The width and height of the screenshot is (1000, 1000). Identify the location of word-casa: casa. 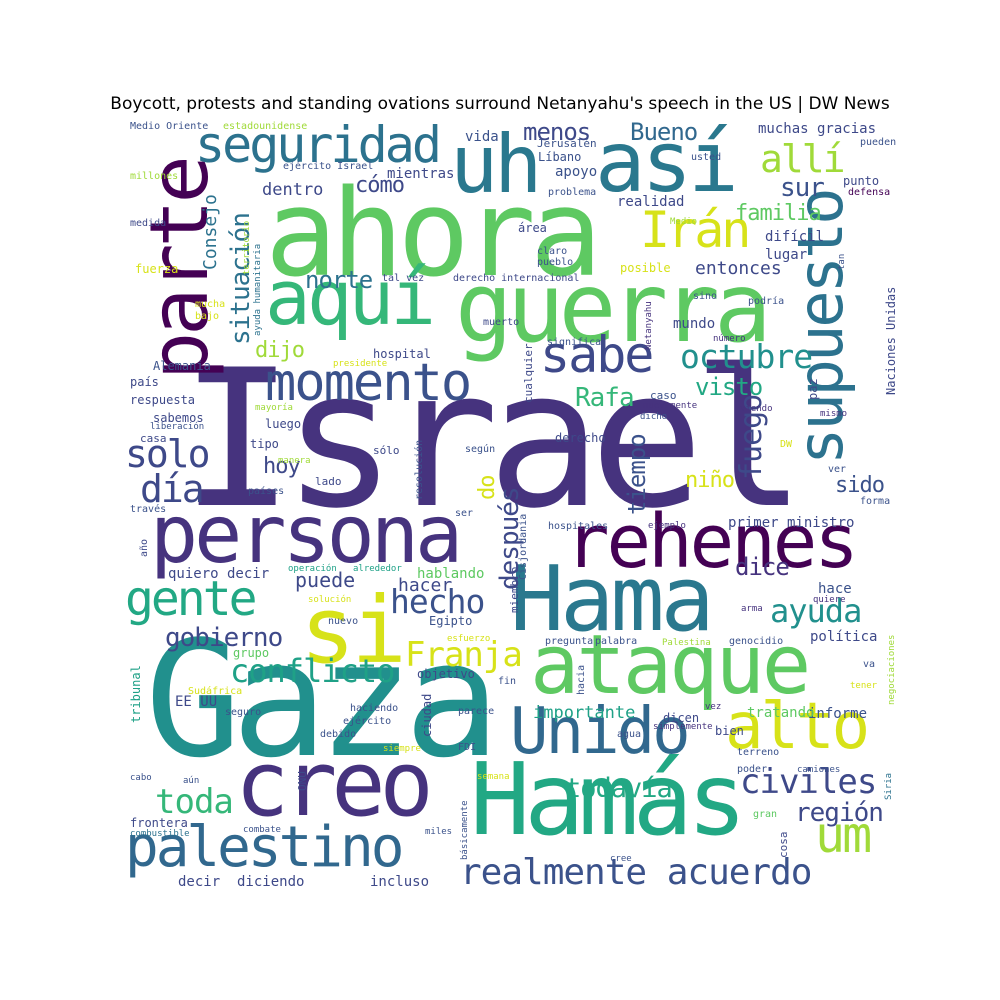
(153, 438).